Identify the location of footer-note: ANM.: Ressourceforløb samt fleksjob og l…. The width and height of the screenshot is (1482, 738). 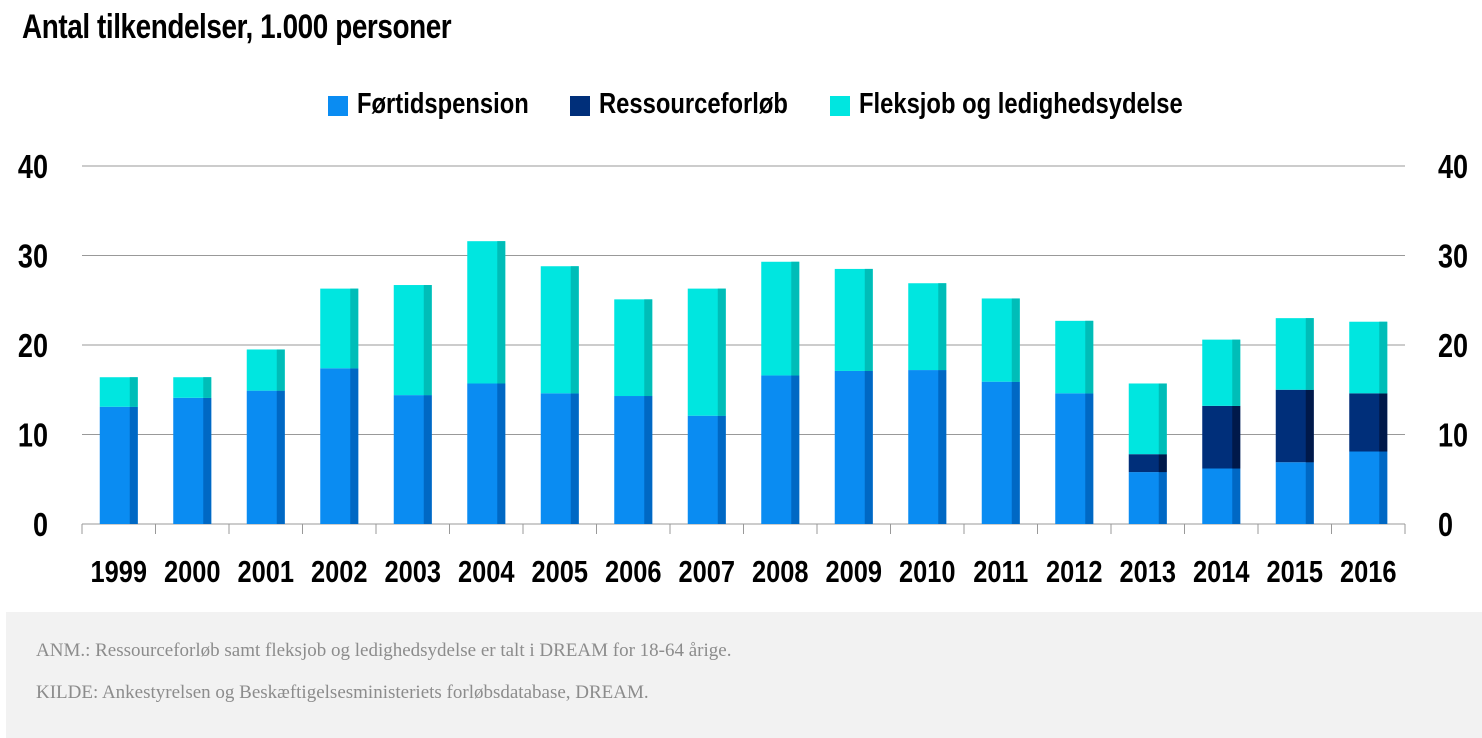
(384, 650).